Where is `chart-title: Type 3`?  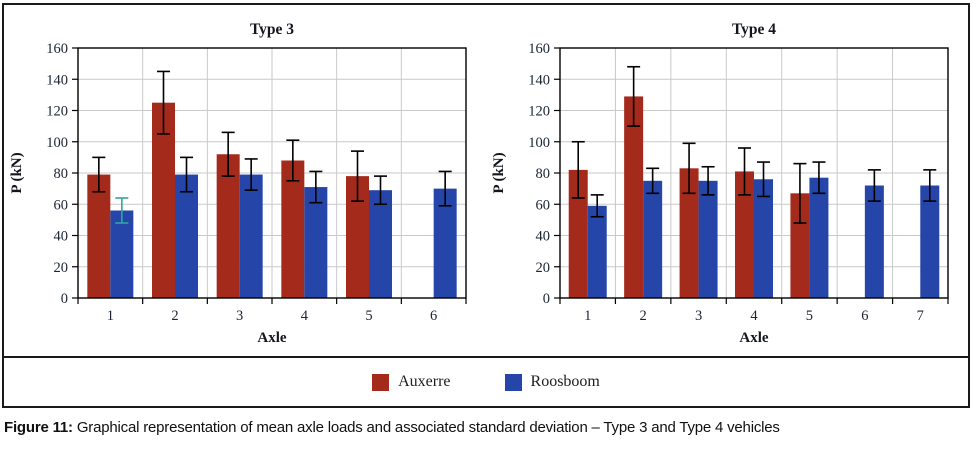 chart-title: Type 3 is located at coordinates (272, 29).